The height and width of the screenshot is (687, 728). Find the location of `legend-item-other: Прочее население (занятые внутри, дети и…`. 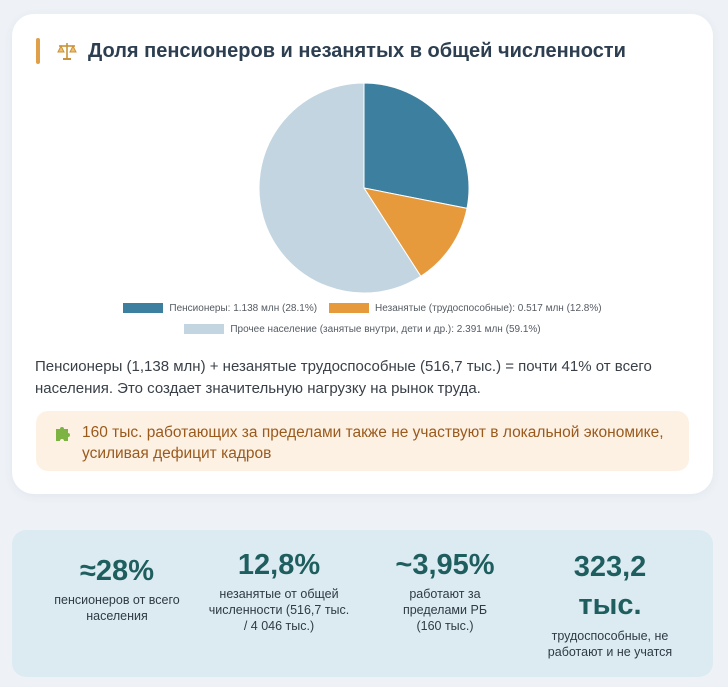

legend-item-other: Прочее население (занятые внутри, дети и… is located at coordinates (362, 329).